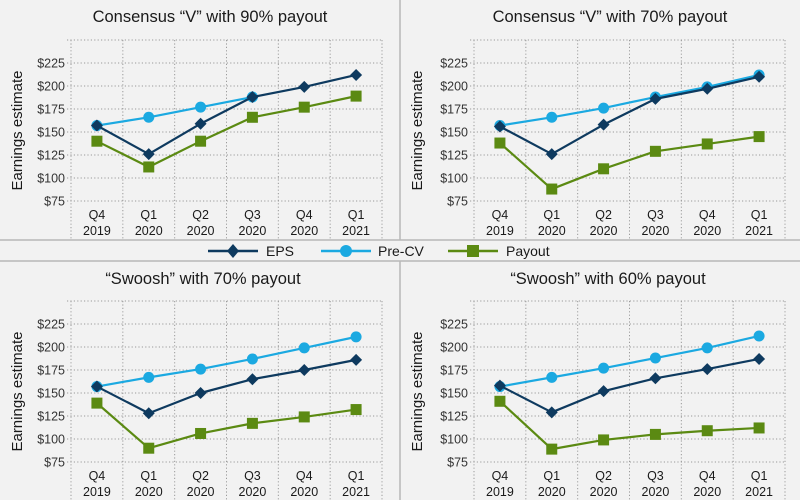 The height and width of the screenshot is (500, 800). I want to click on y-tick-label: $75, so click(54, 463).